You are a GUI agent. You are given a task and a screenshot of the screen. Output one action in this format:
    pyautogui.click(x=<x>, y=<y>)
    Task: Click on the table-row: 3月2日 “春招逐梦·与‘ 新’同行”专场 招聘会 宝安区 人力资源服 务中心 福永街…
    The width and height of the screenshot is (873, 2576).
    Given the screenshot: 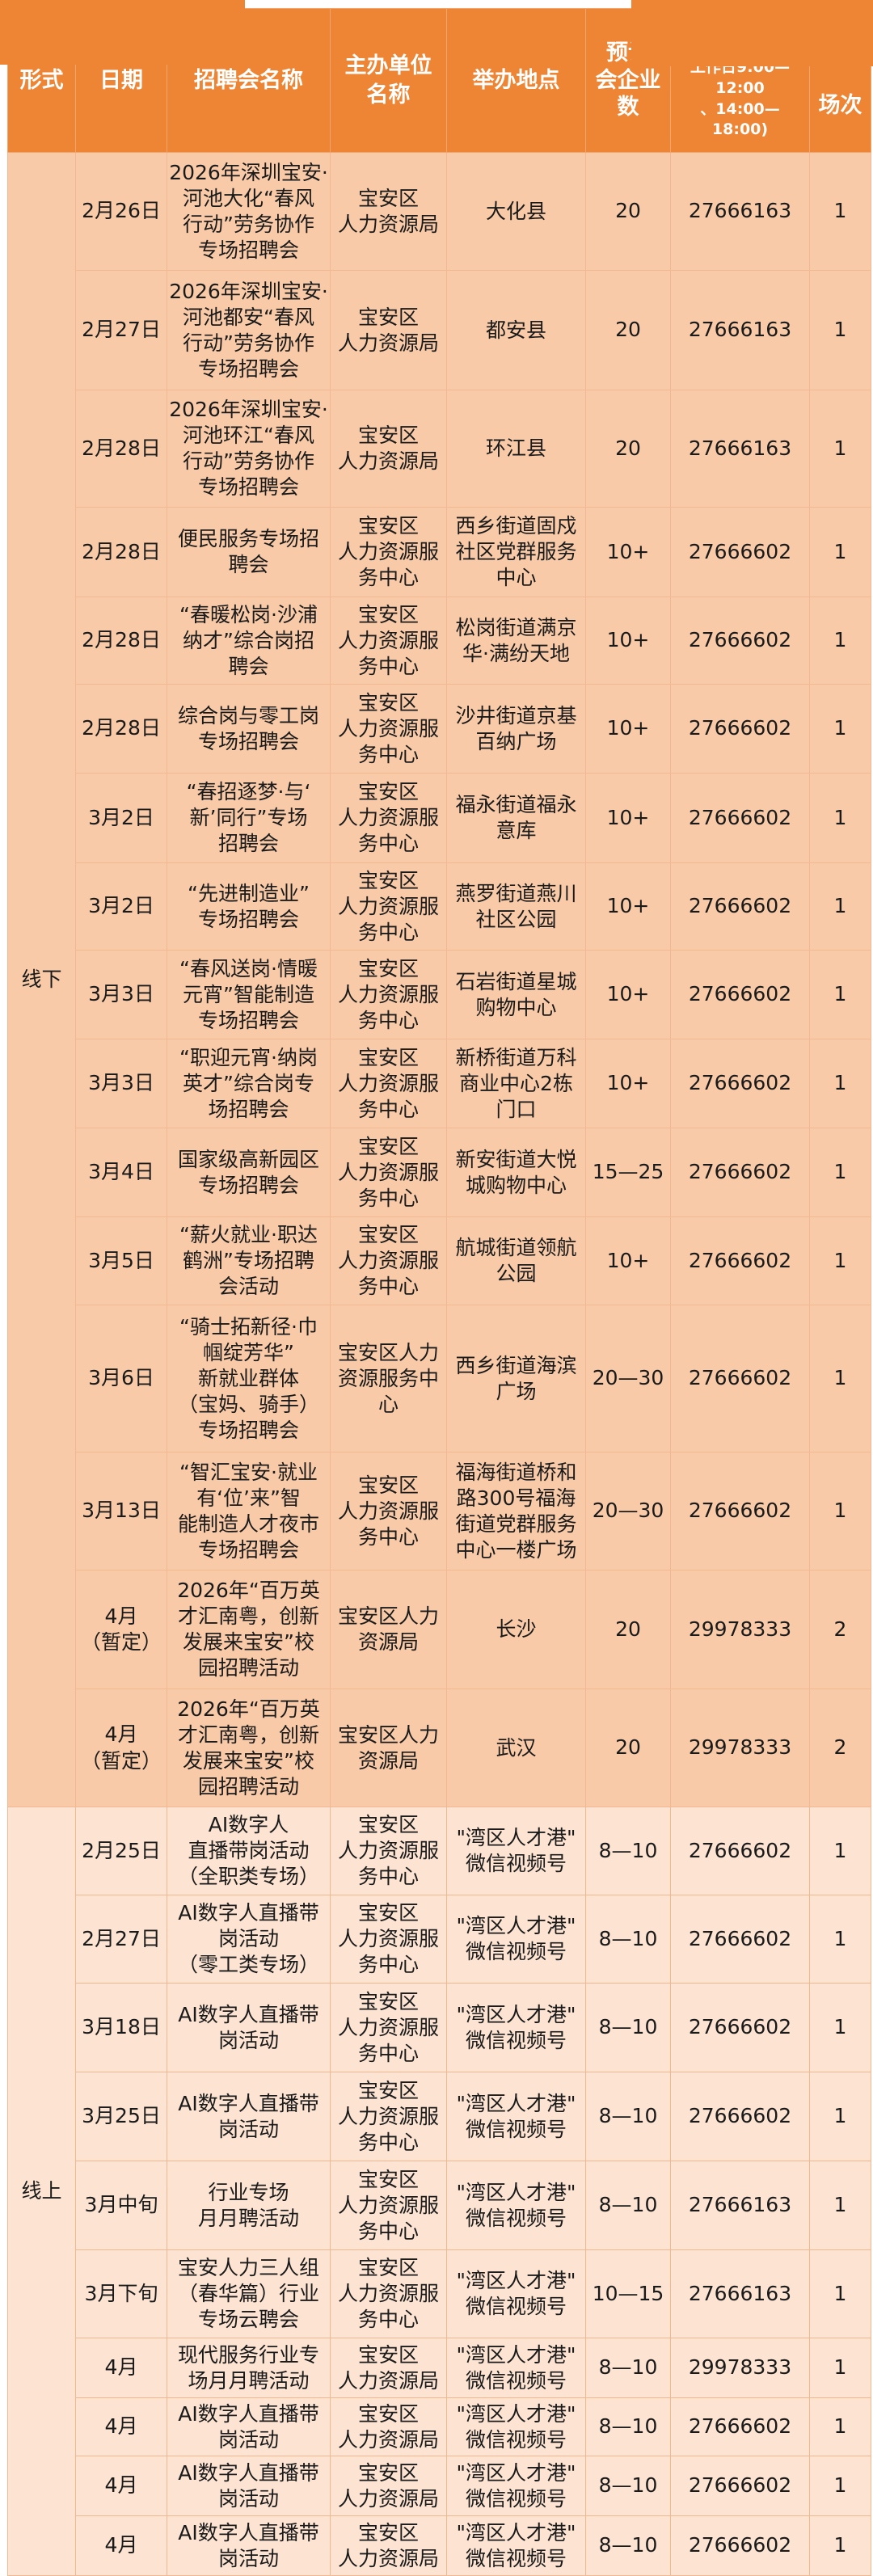 What is the action you would take?
    pyautogui.click(x=439, y=818)
    